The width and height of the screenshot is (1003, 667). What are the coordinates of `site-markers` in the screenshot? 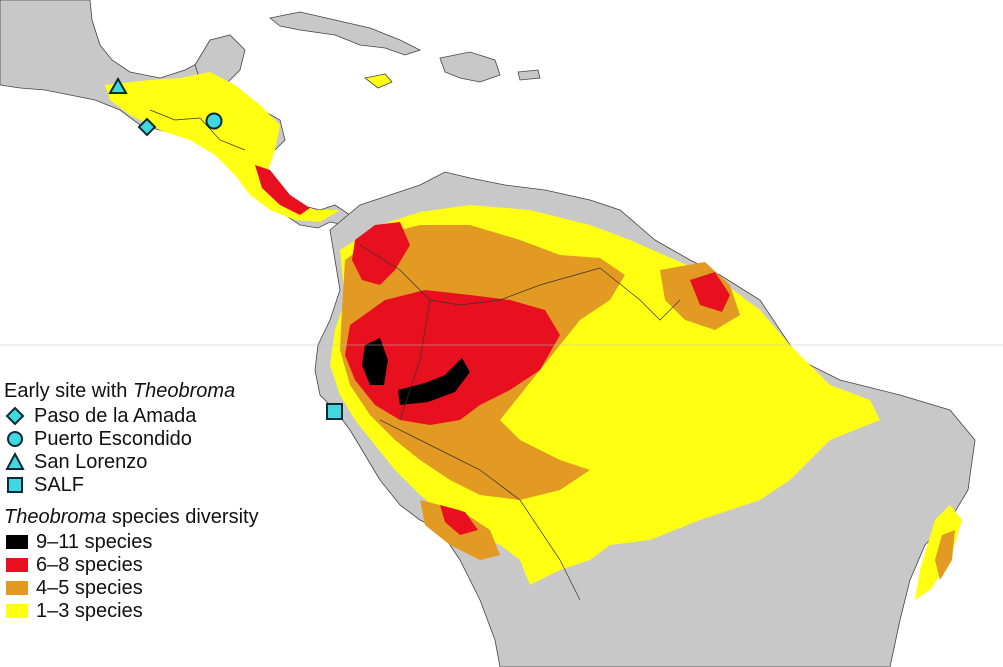 It's located at (225, 248).